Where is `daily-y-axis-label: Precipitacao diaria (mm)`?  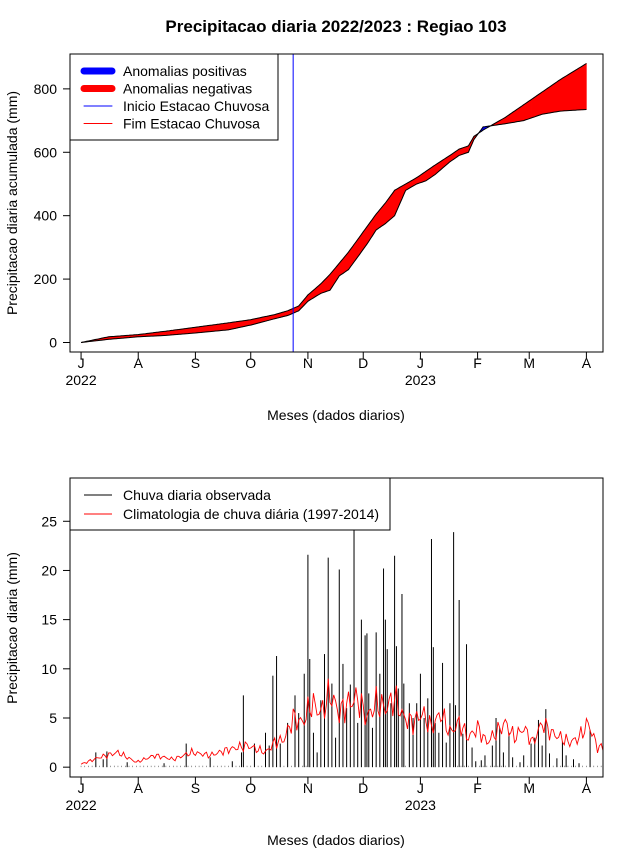 daily-y-axis-label: Precipitacao diaria (mm) is located at coordinates (12, 628).